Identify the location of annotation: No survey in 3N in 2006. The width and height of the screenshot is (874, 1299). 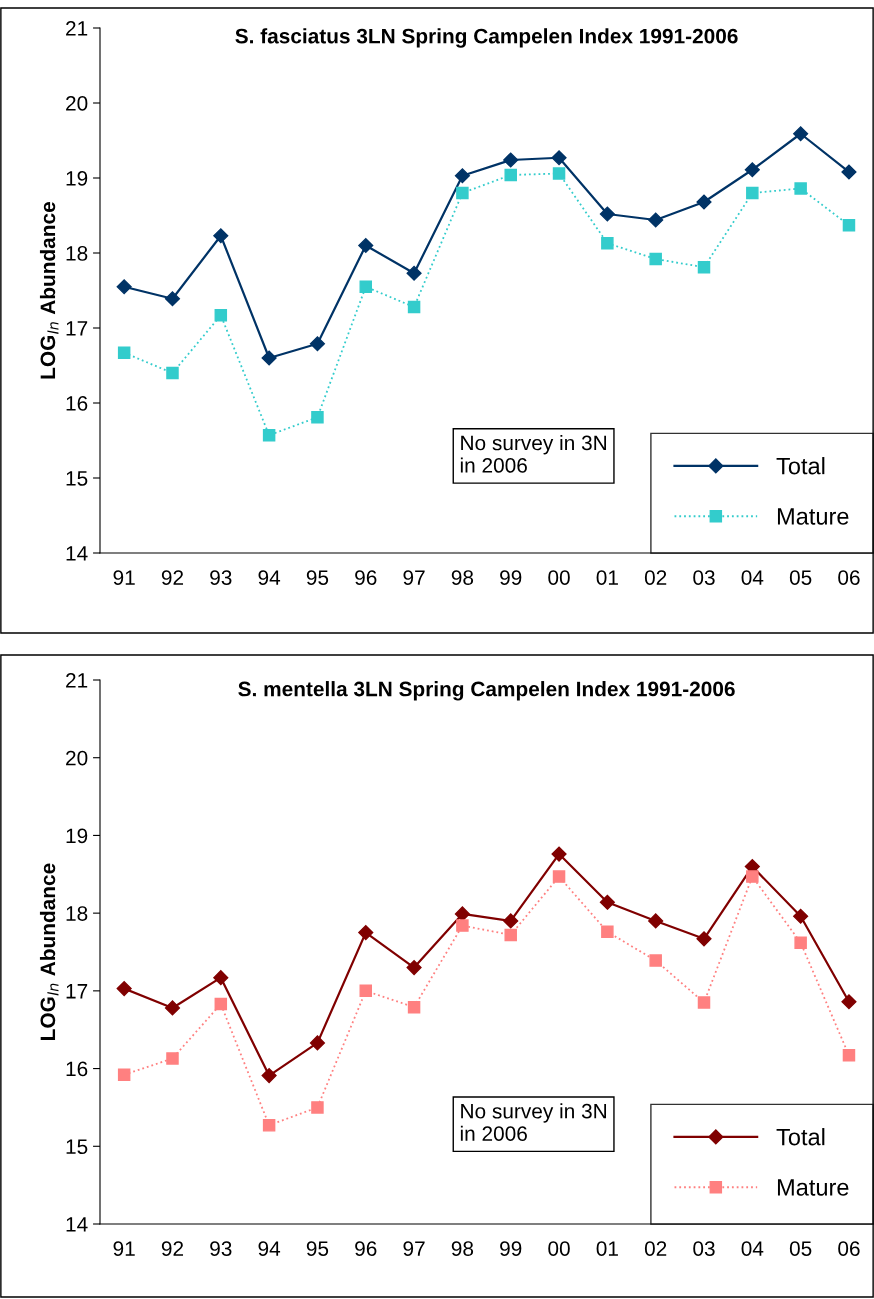
(533, 454).